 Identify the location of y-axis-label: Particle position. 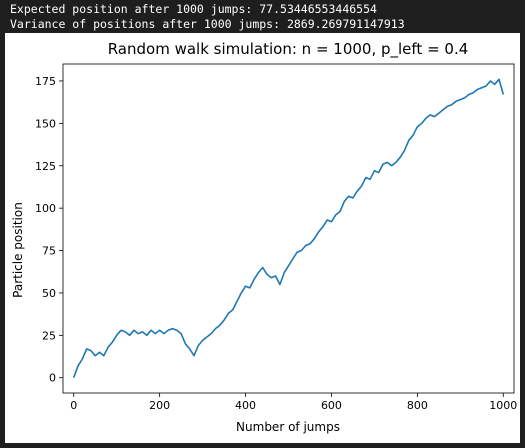
(18, 250).